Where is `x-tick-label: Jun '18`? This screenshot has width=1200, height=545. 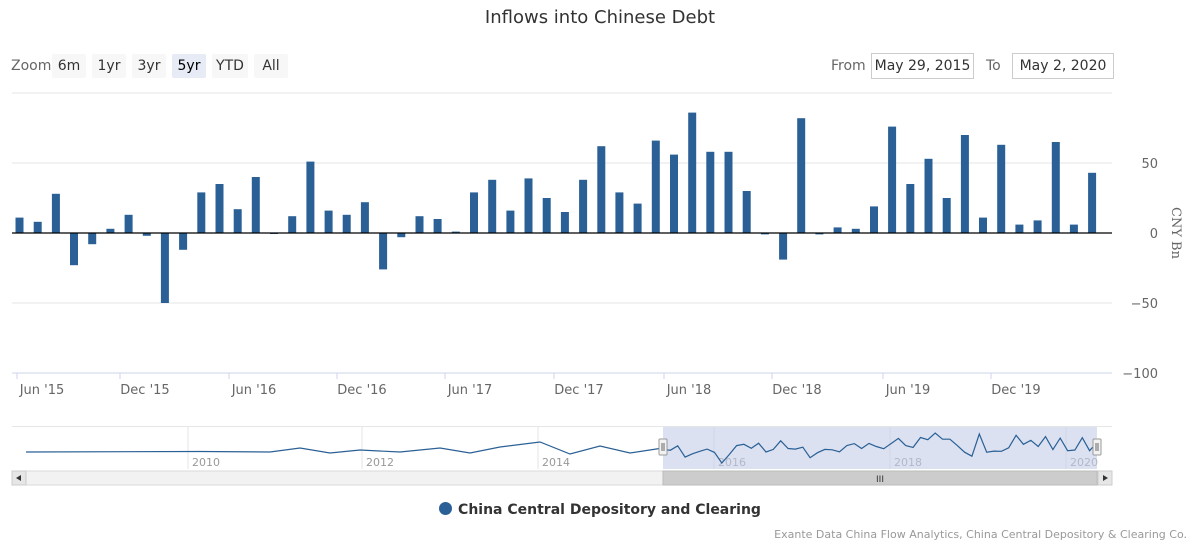 x-tick-label: Jun '18 is located at coordinates (689, 390).